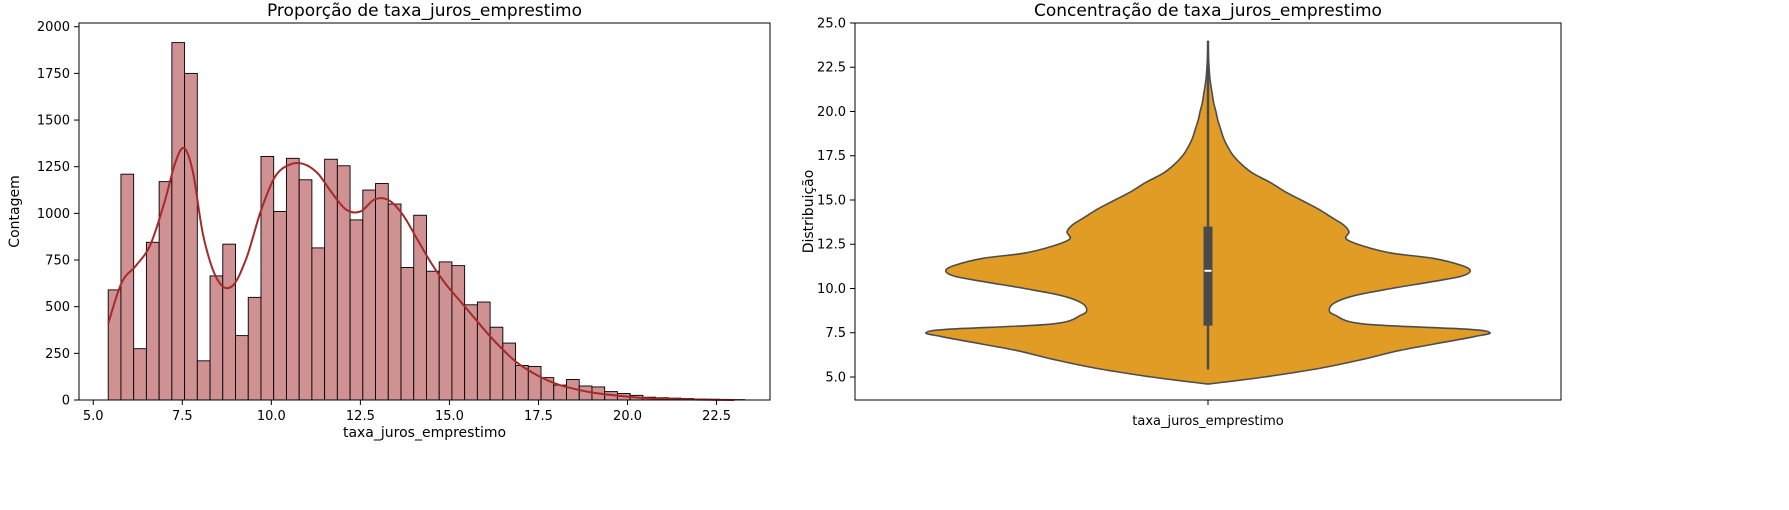 The image size is (1789, 510). Describe the element at coordinates (424, 11) in the screenshot. I see `histogram-title: Proporção de taxa_juros_emprestimo` at that location.